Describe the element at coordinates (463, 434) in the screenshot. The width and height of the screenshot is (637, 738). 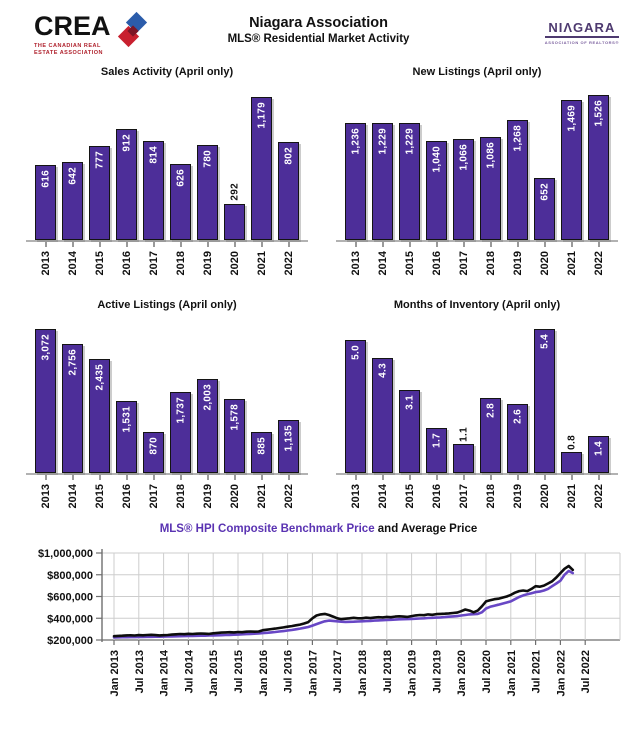
I see `bar-value-label: 1.1` at that location.